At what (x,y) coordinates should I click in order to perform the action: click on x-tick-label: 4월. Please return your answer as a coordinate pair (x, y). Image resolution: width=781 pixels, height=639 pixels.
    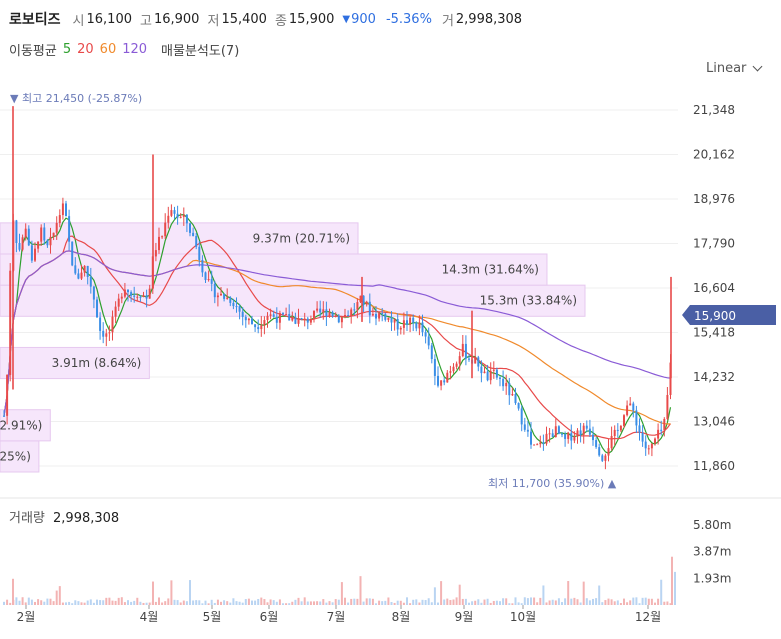
    Looking at the image, I should click on (149, 617).